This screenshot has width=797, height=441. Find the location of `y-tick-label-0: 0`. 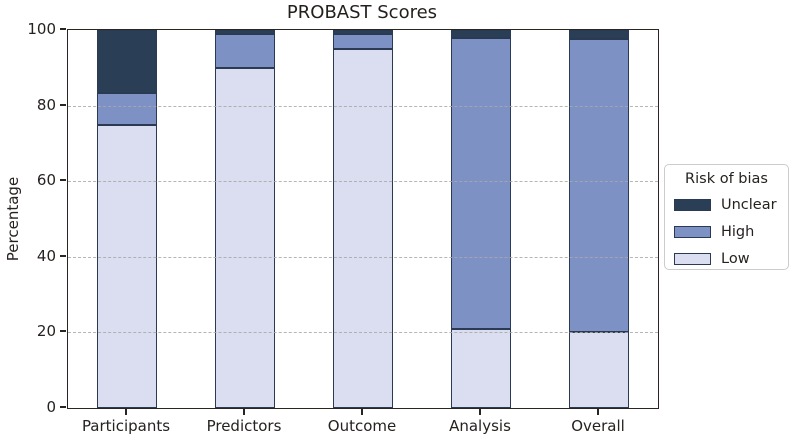

y-tick-label-0: 0 is located at coordinates (51, 407).